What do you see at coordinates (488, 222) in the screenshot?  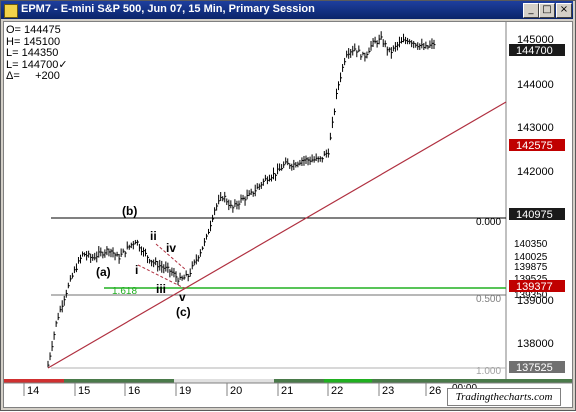 I see `fib-label-zero: 0.000` at bounding box center [488, 222].